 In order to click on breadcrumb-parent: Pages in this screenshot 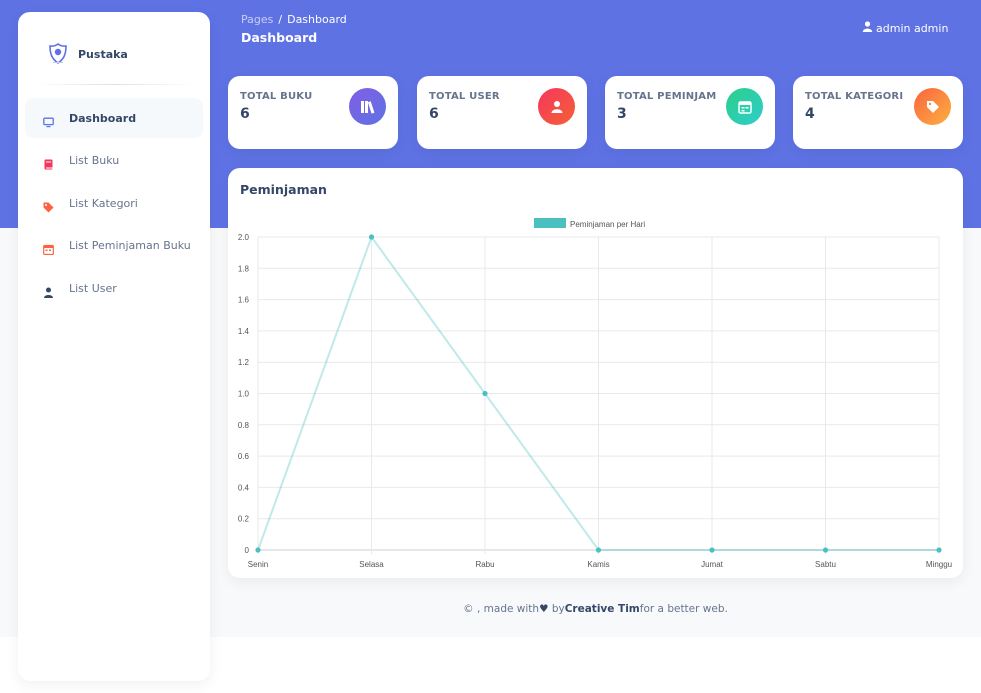, I will do `click(257, 19)`.